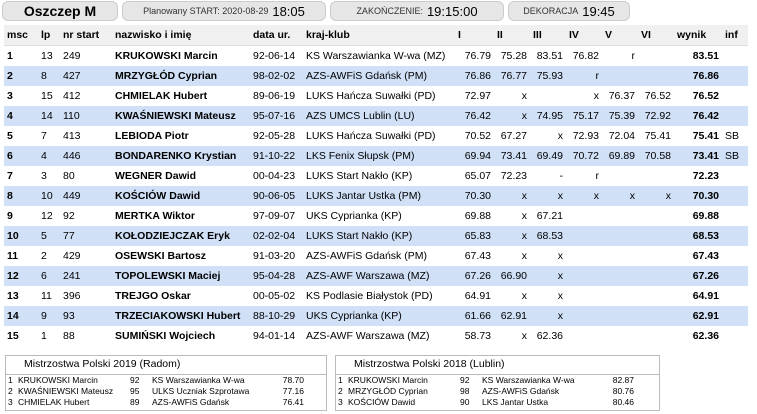 This screenshot has width=757, height=414. Describe the element at coordinates (584, 116) in the screenshot. I see `table-cell: 75.17` at that location.